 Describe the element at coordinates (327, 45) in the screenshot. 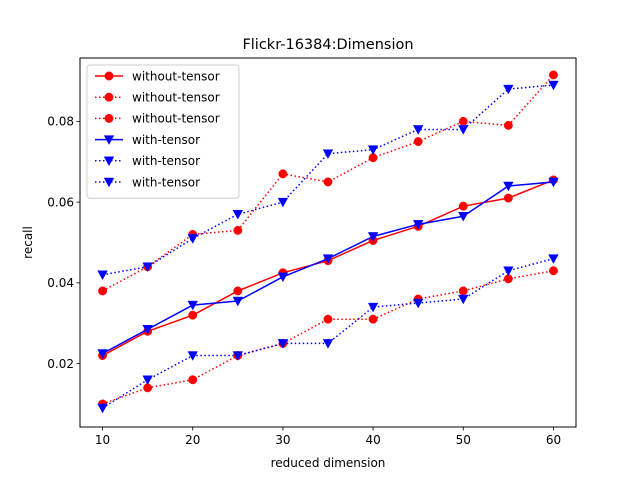

I see `chart-title: Flickr-16384:Dimension` at that location.